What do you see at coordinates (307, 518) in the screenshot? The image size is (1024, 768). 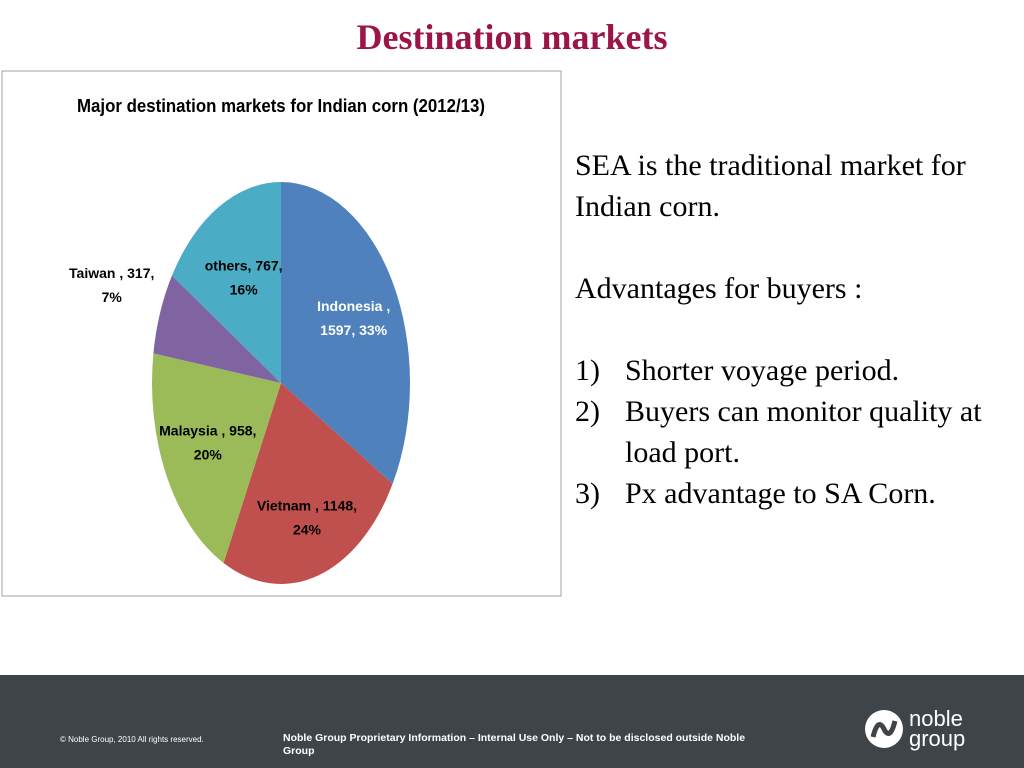 I see `data-label: Vietnam , 1148, 24%` at bounding box center [307, 518].